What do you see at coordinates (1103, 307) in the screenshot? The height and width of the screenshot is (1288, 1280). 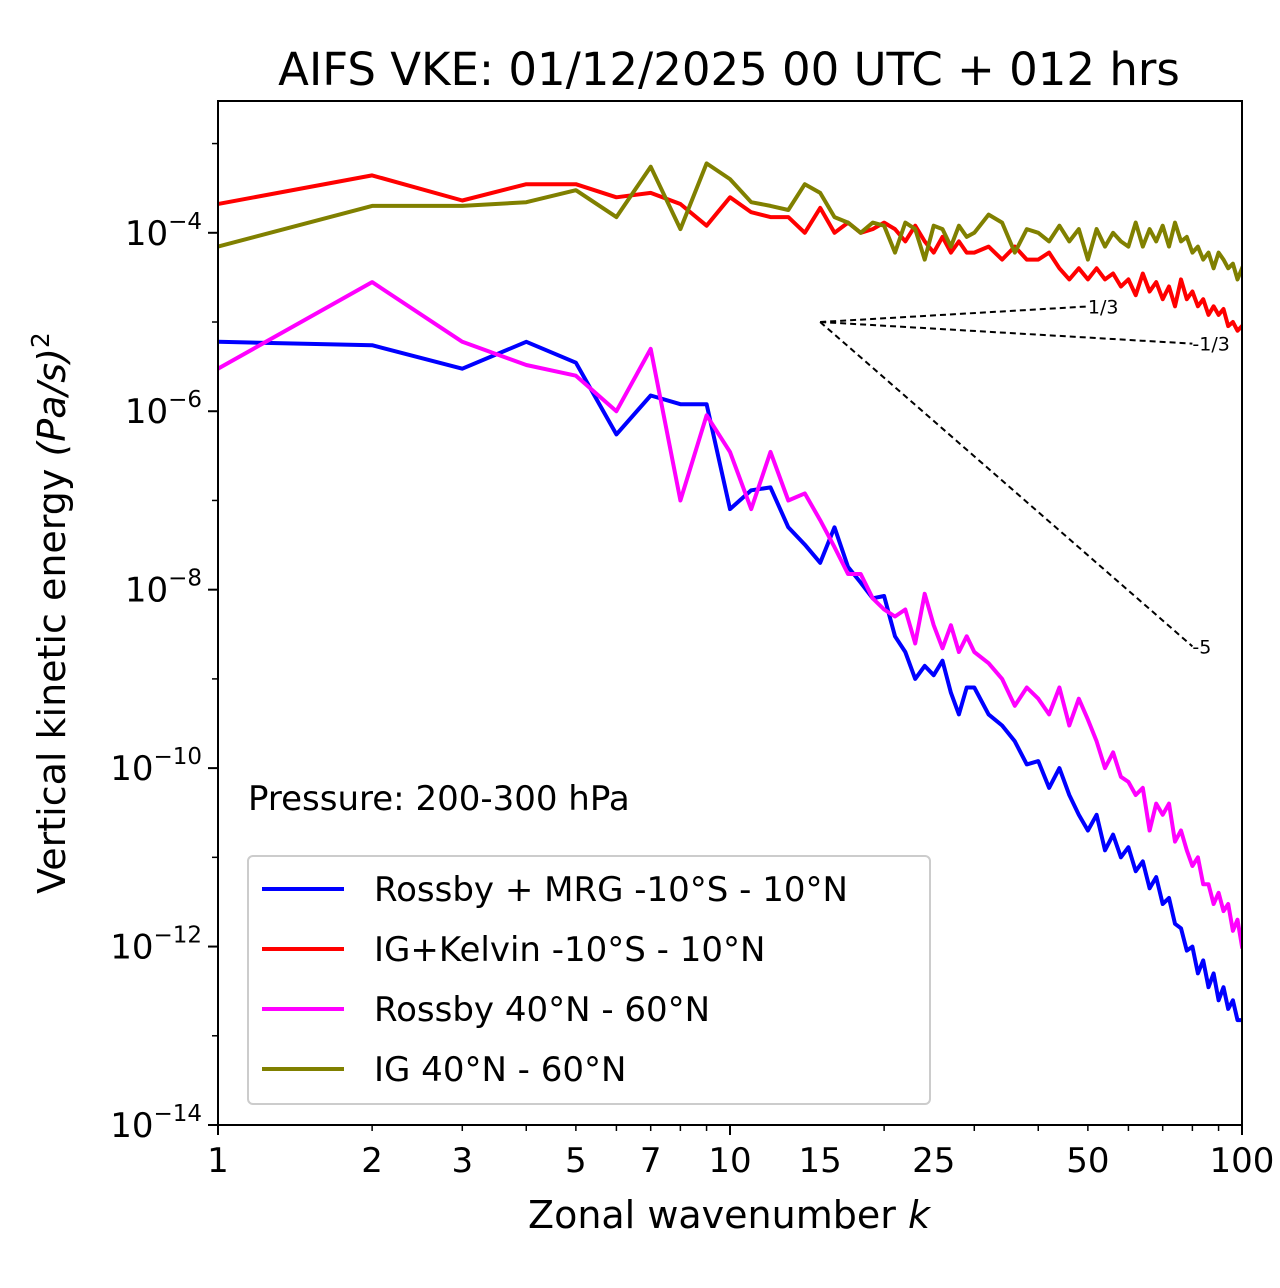 I see `slope-label-1: 1/3` at bounding box center [1103, 307].